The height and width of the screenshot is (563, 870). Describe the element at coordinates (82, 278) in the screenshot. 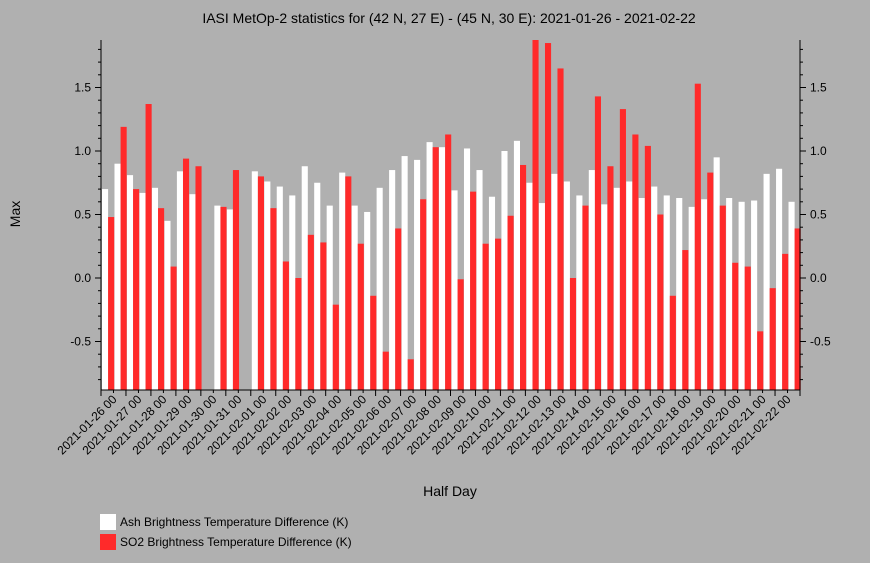

I see `y-tick-label-left: 0.0` at that location.